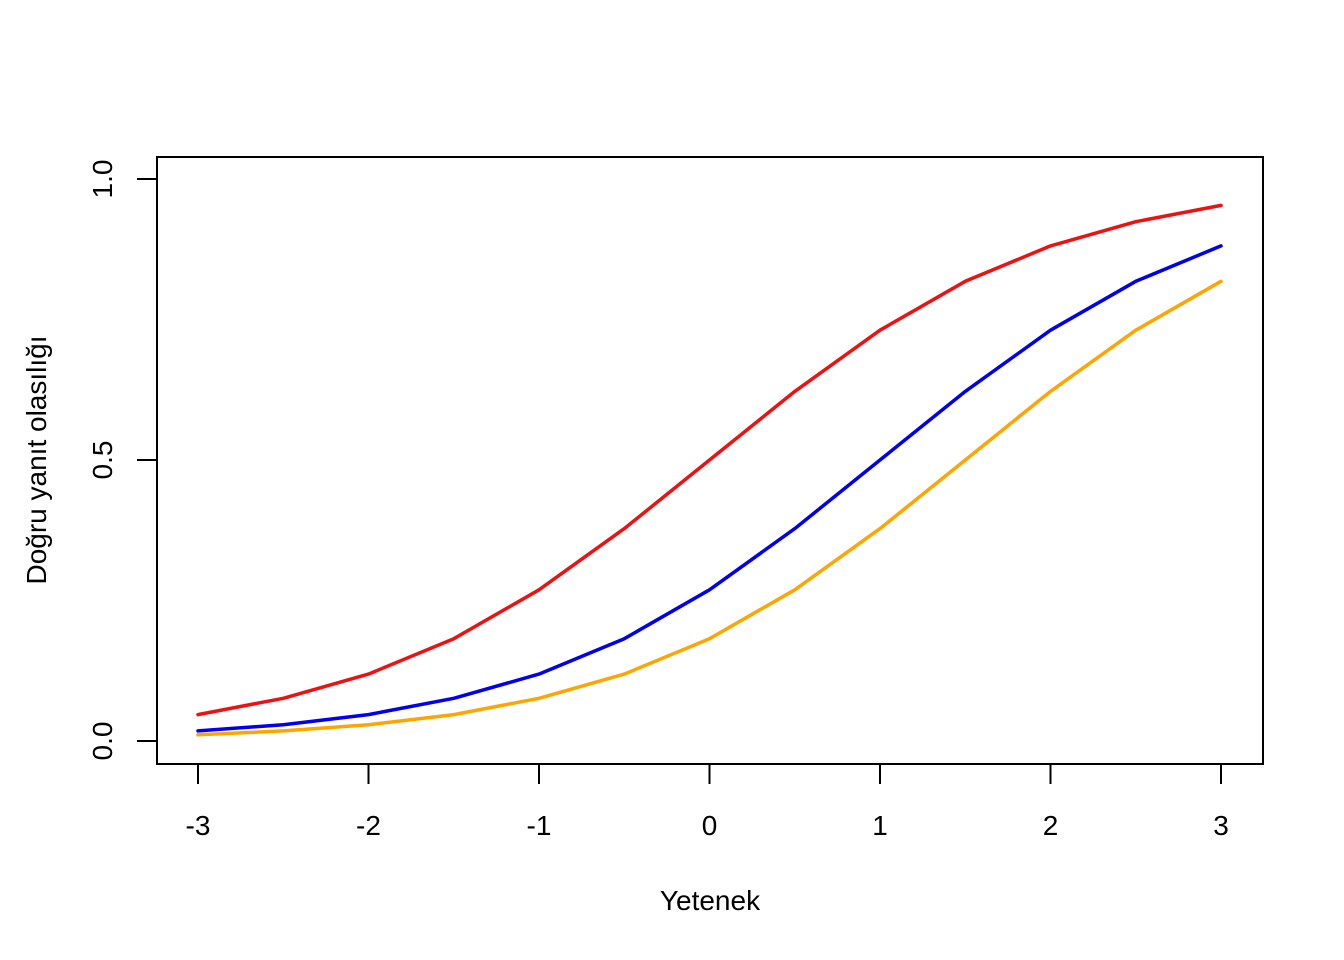 This screenshot has width=1344, height=960. Describe the element at coordinates (880, 825) in the screenshot. I see `x-tick-label: 1` at that location.